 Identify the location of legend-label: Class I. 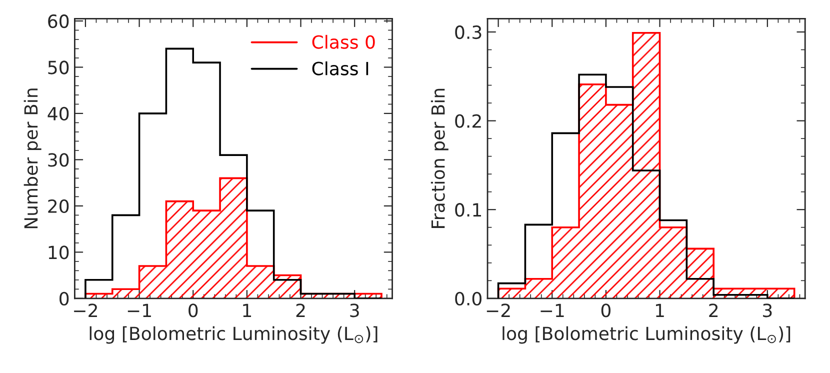
(340, 68).